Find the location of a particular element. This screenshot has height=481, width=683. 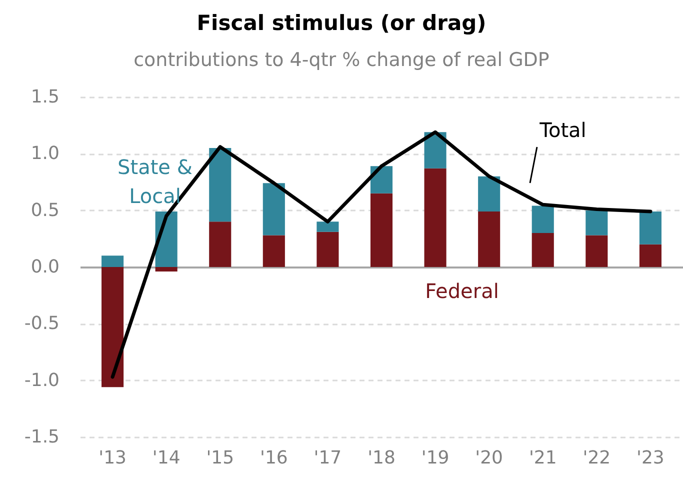

x-tick-label: '19 is located at coordinates (435, 458).